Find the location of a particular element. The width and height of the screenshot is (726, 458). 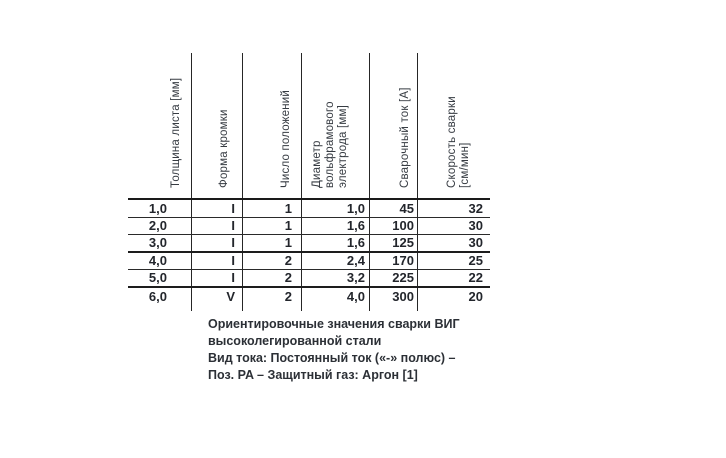

table-row: 3,0 I 1 1,6 125 30 is located at coordinates (309, 244).